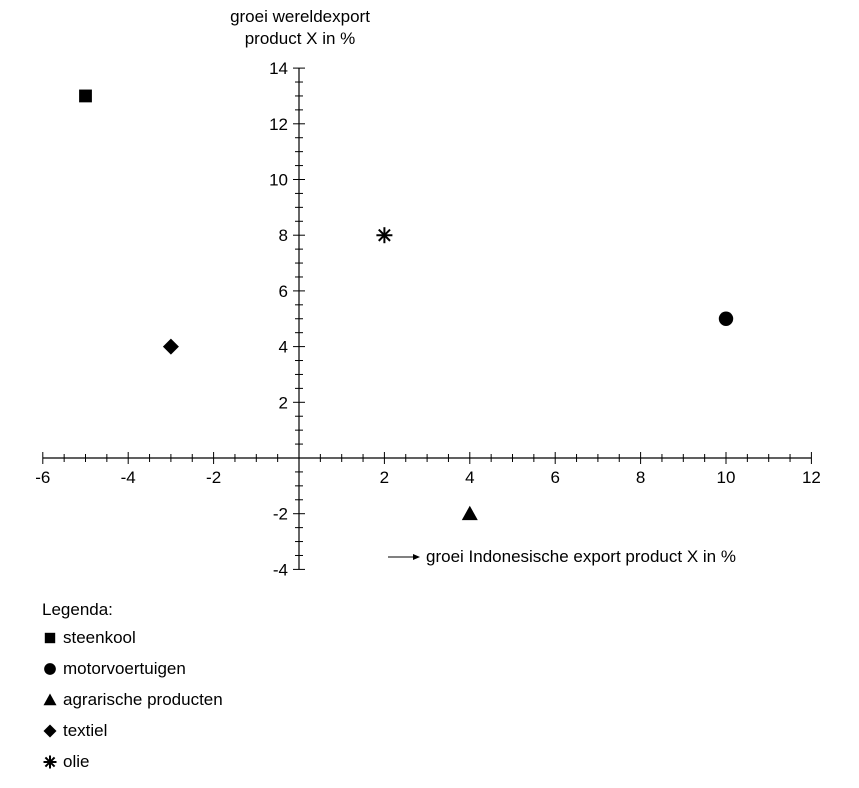 This screenshot has height=788, width=859. What do you see at coordinates (469, 513) in the screenshot?
I see `point-agrarische-producten` at bounding box center [469, 513].